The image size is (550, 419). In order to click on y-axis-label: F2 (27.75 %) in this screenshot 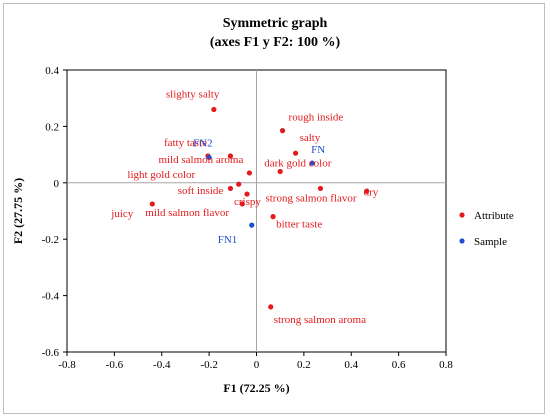, I will do `click(18, 211)`.